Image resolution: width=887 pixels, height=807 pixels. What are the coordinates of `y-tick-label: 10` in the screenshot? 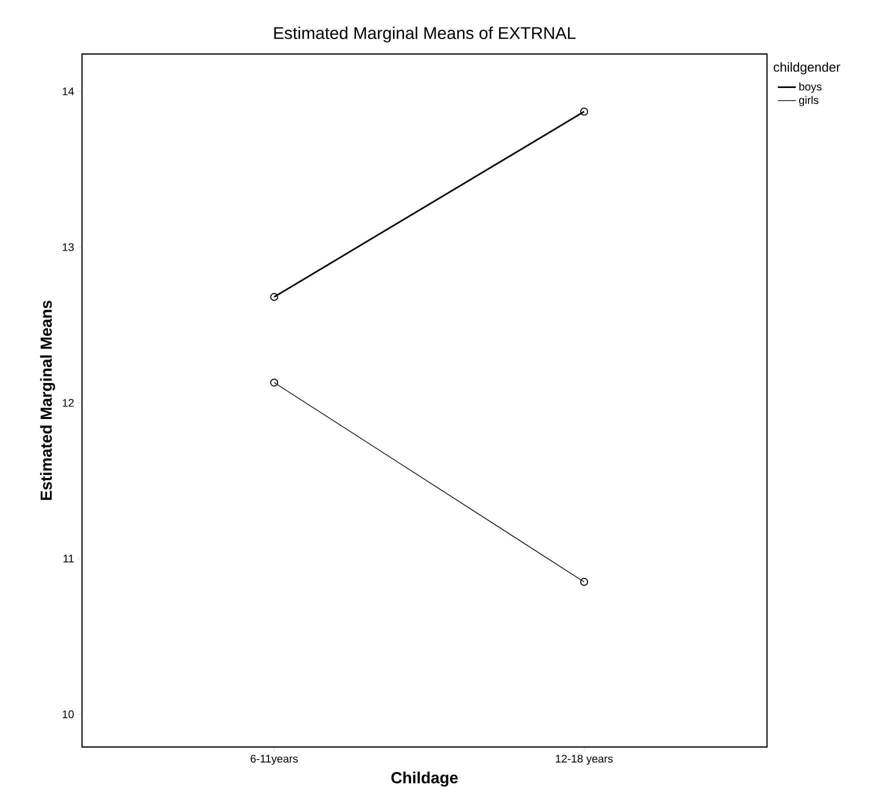 It's located at (68, 714).